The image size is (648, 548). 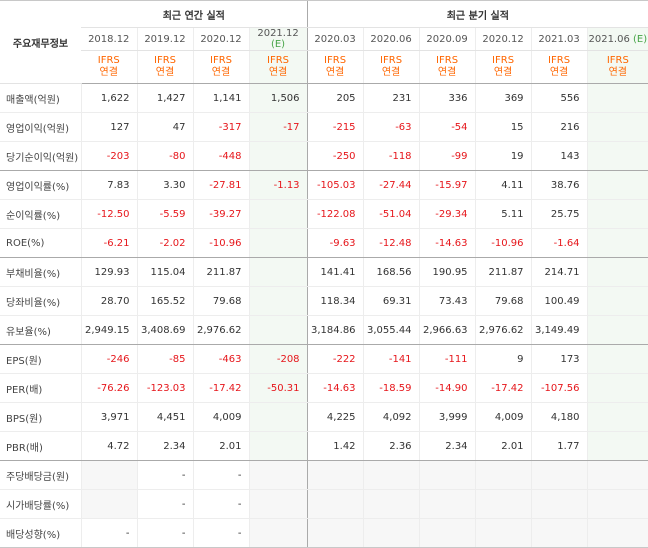 I want to click on row-label: 순이익률(%), so click(x=40, y=214).